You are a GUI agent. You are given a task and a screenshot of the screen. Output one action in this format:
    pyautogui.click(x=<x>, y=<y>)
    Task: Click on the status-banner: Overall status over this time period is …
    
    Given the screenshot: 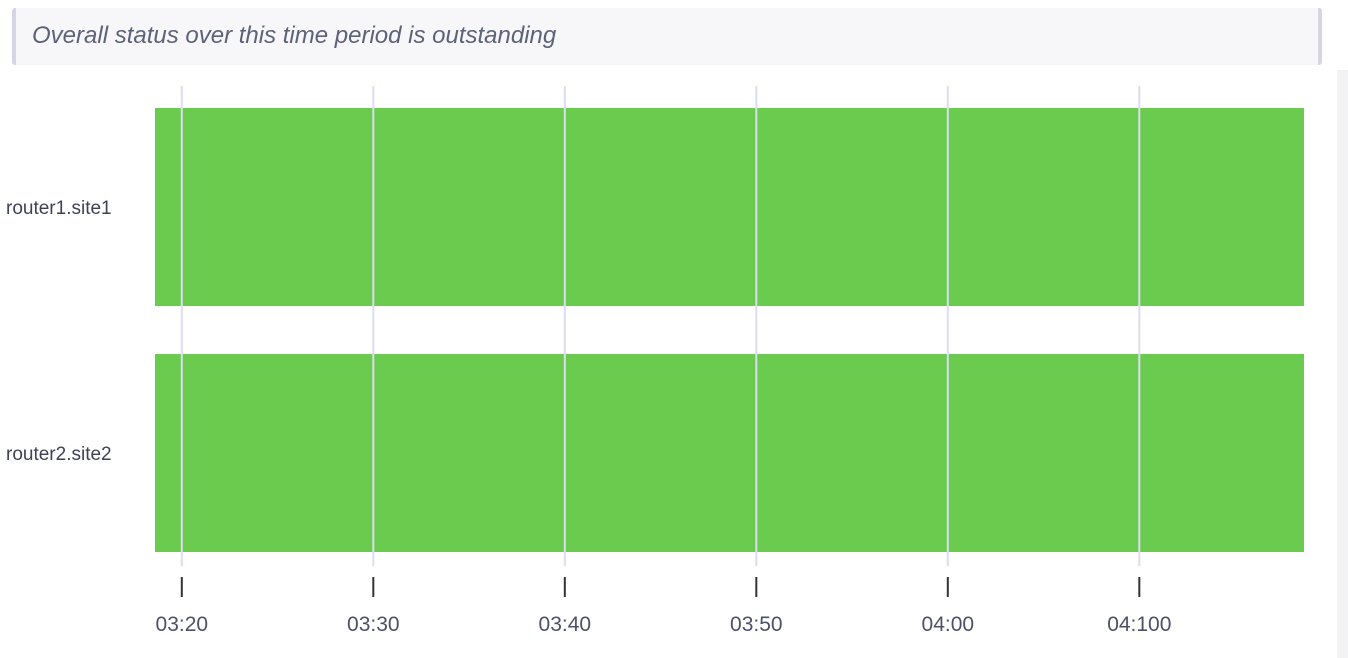 What is the action you would take?
    pyautogui.click(x=667, y=36)
    